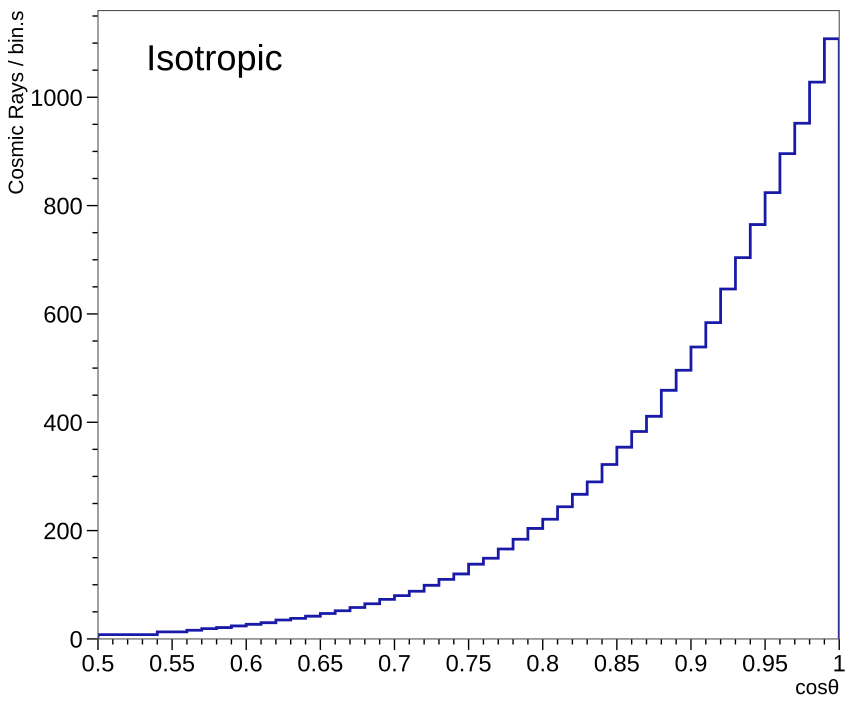 The image size is (852, 706). I want to click on y-tick-label: 1000, so click(57, 97).